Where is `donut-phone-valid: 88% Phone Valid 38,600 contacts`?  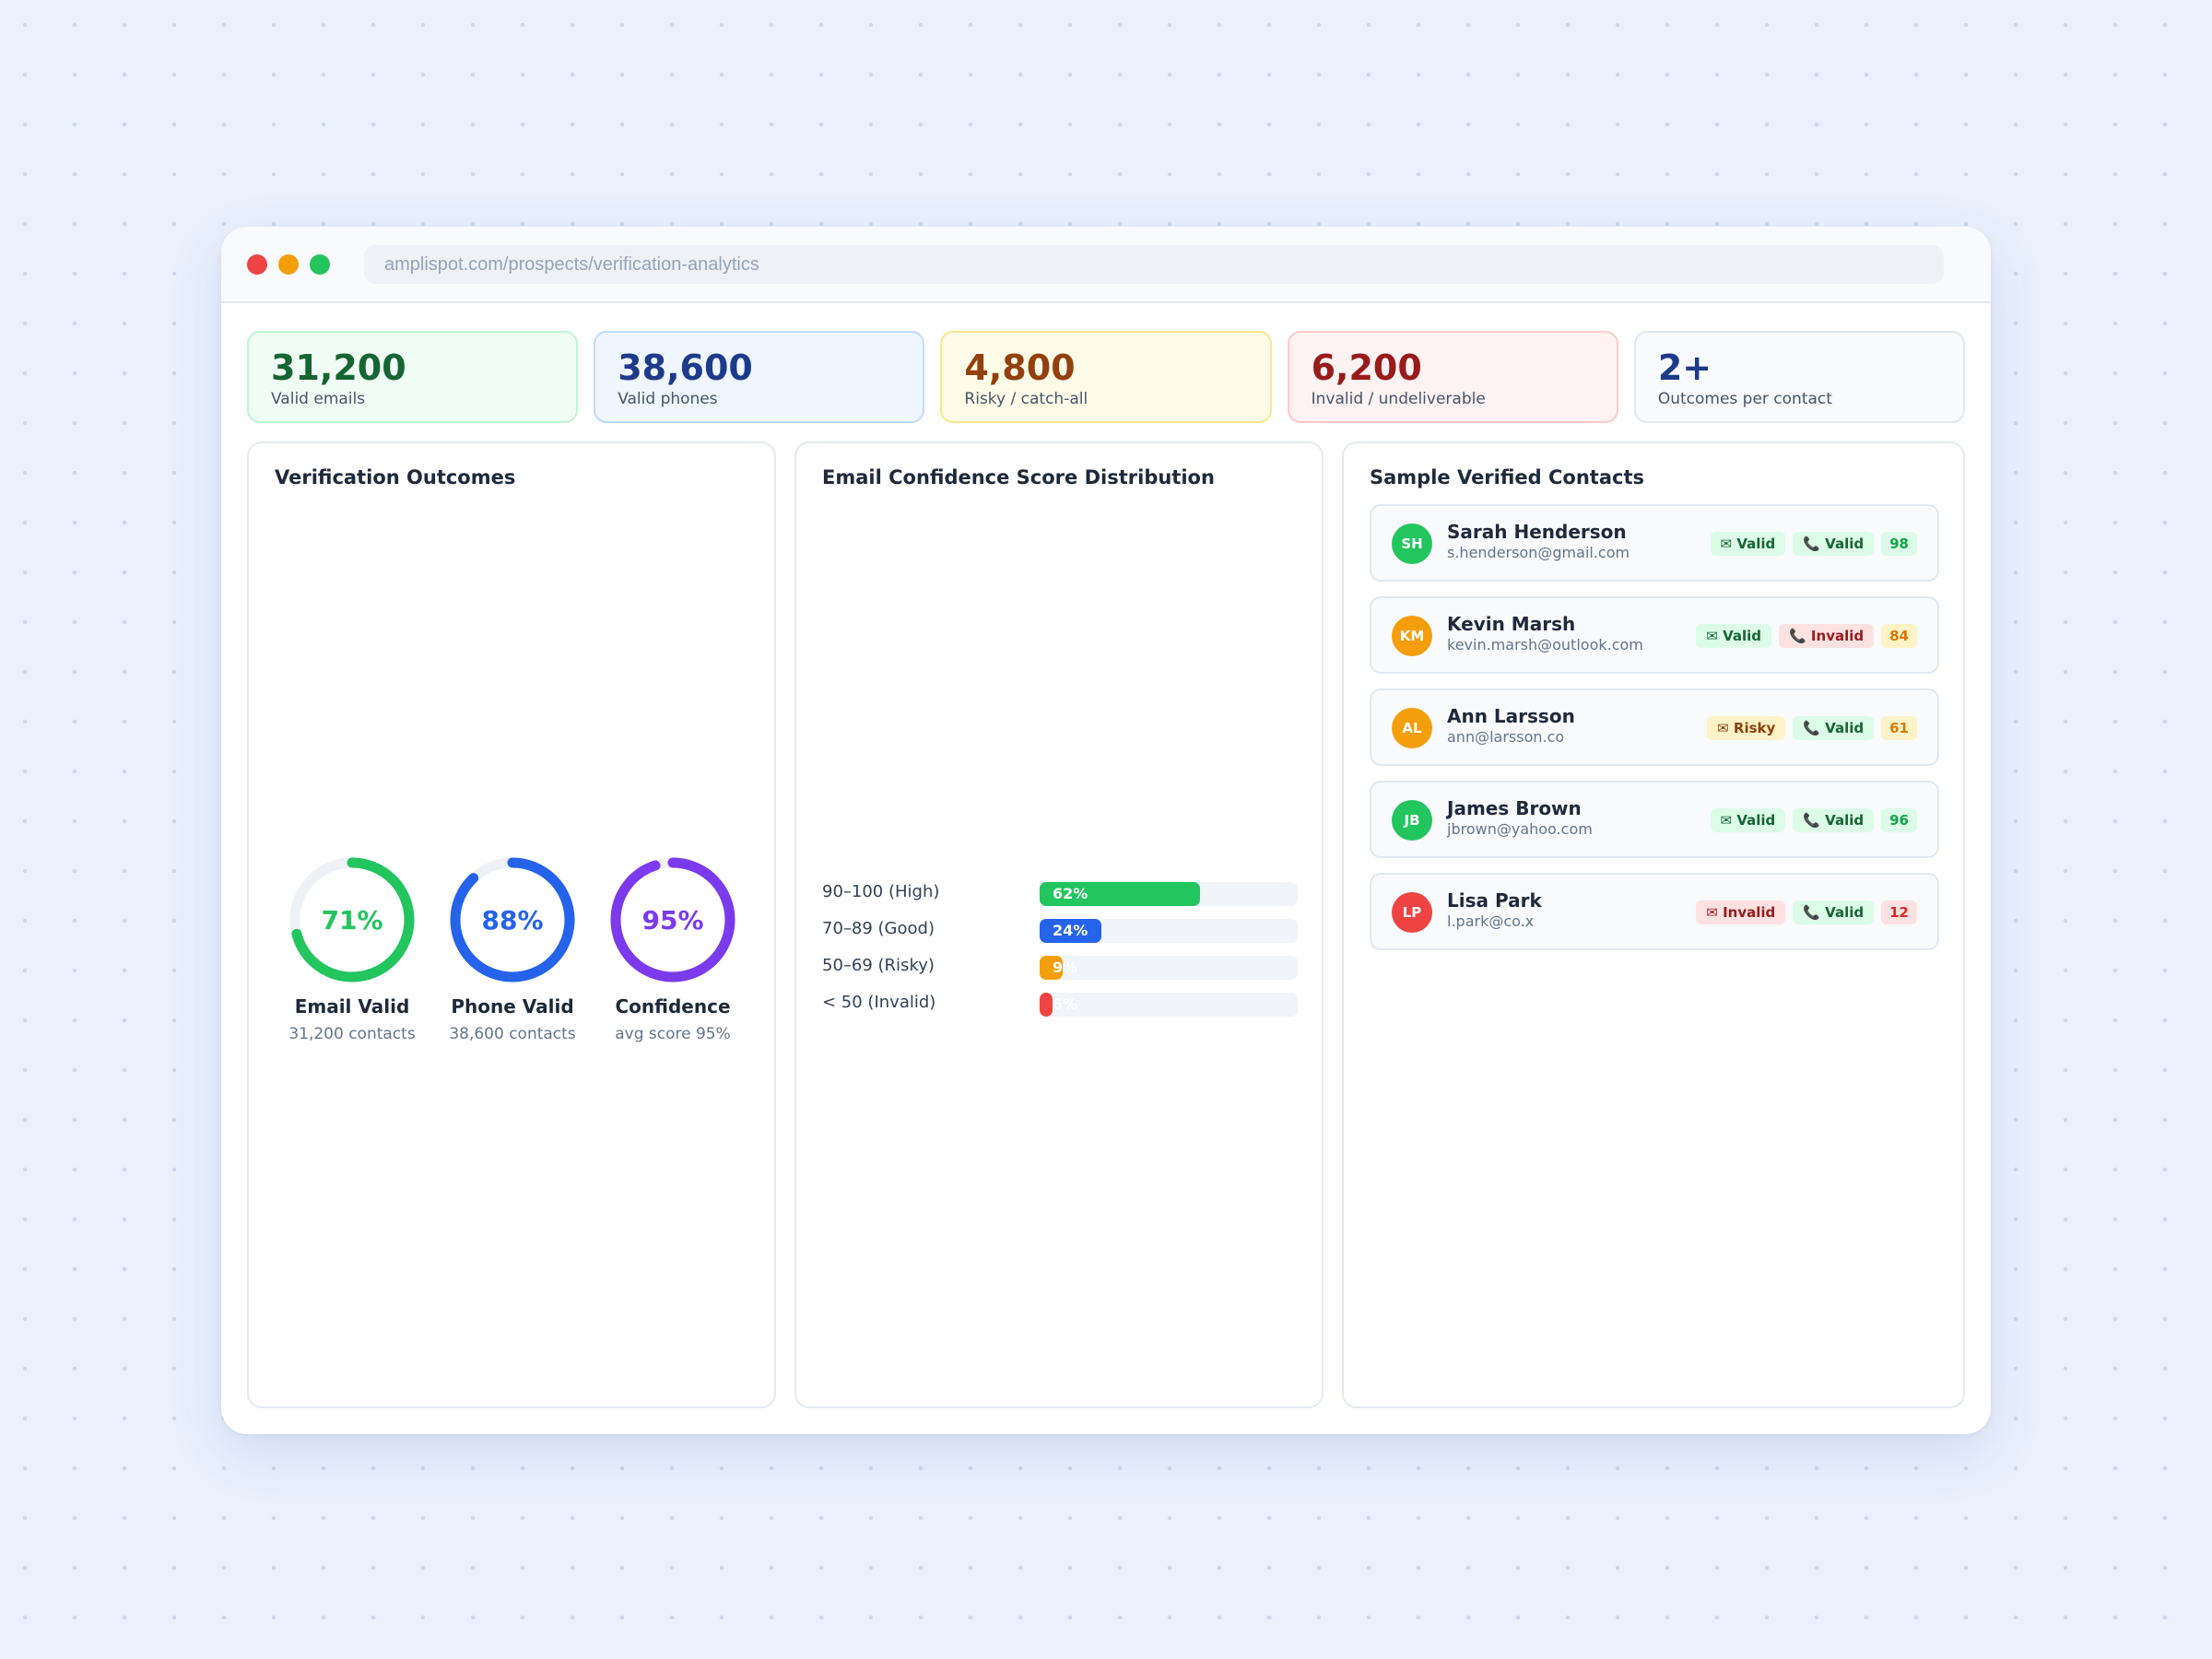
donut-phone-valid: 88% Phone Valid 38,600 contacts is located at coordinates (512, 948).